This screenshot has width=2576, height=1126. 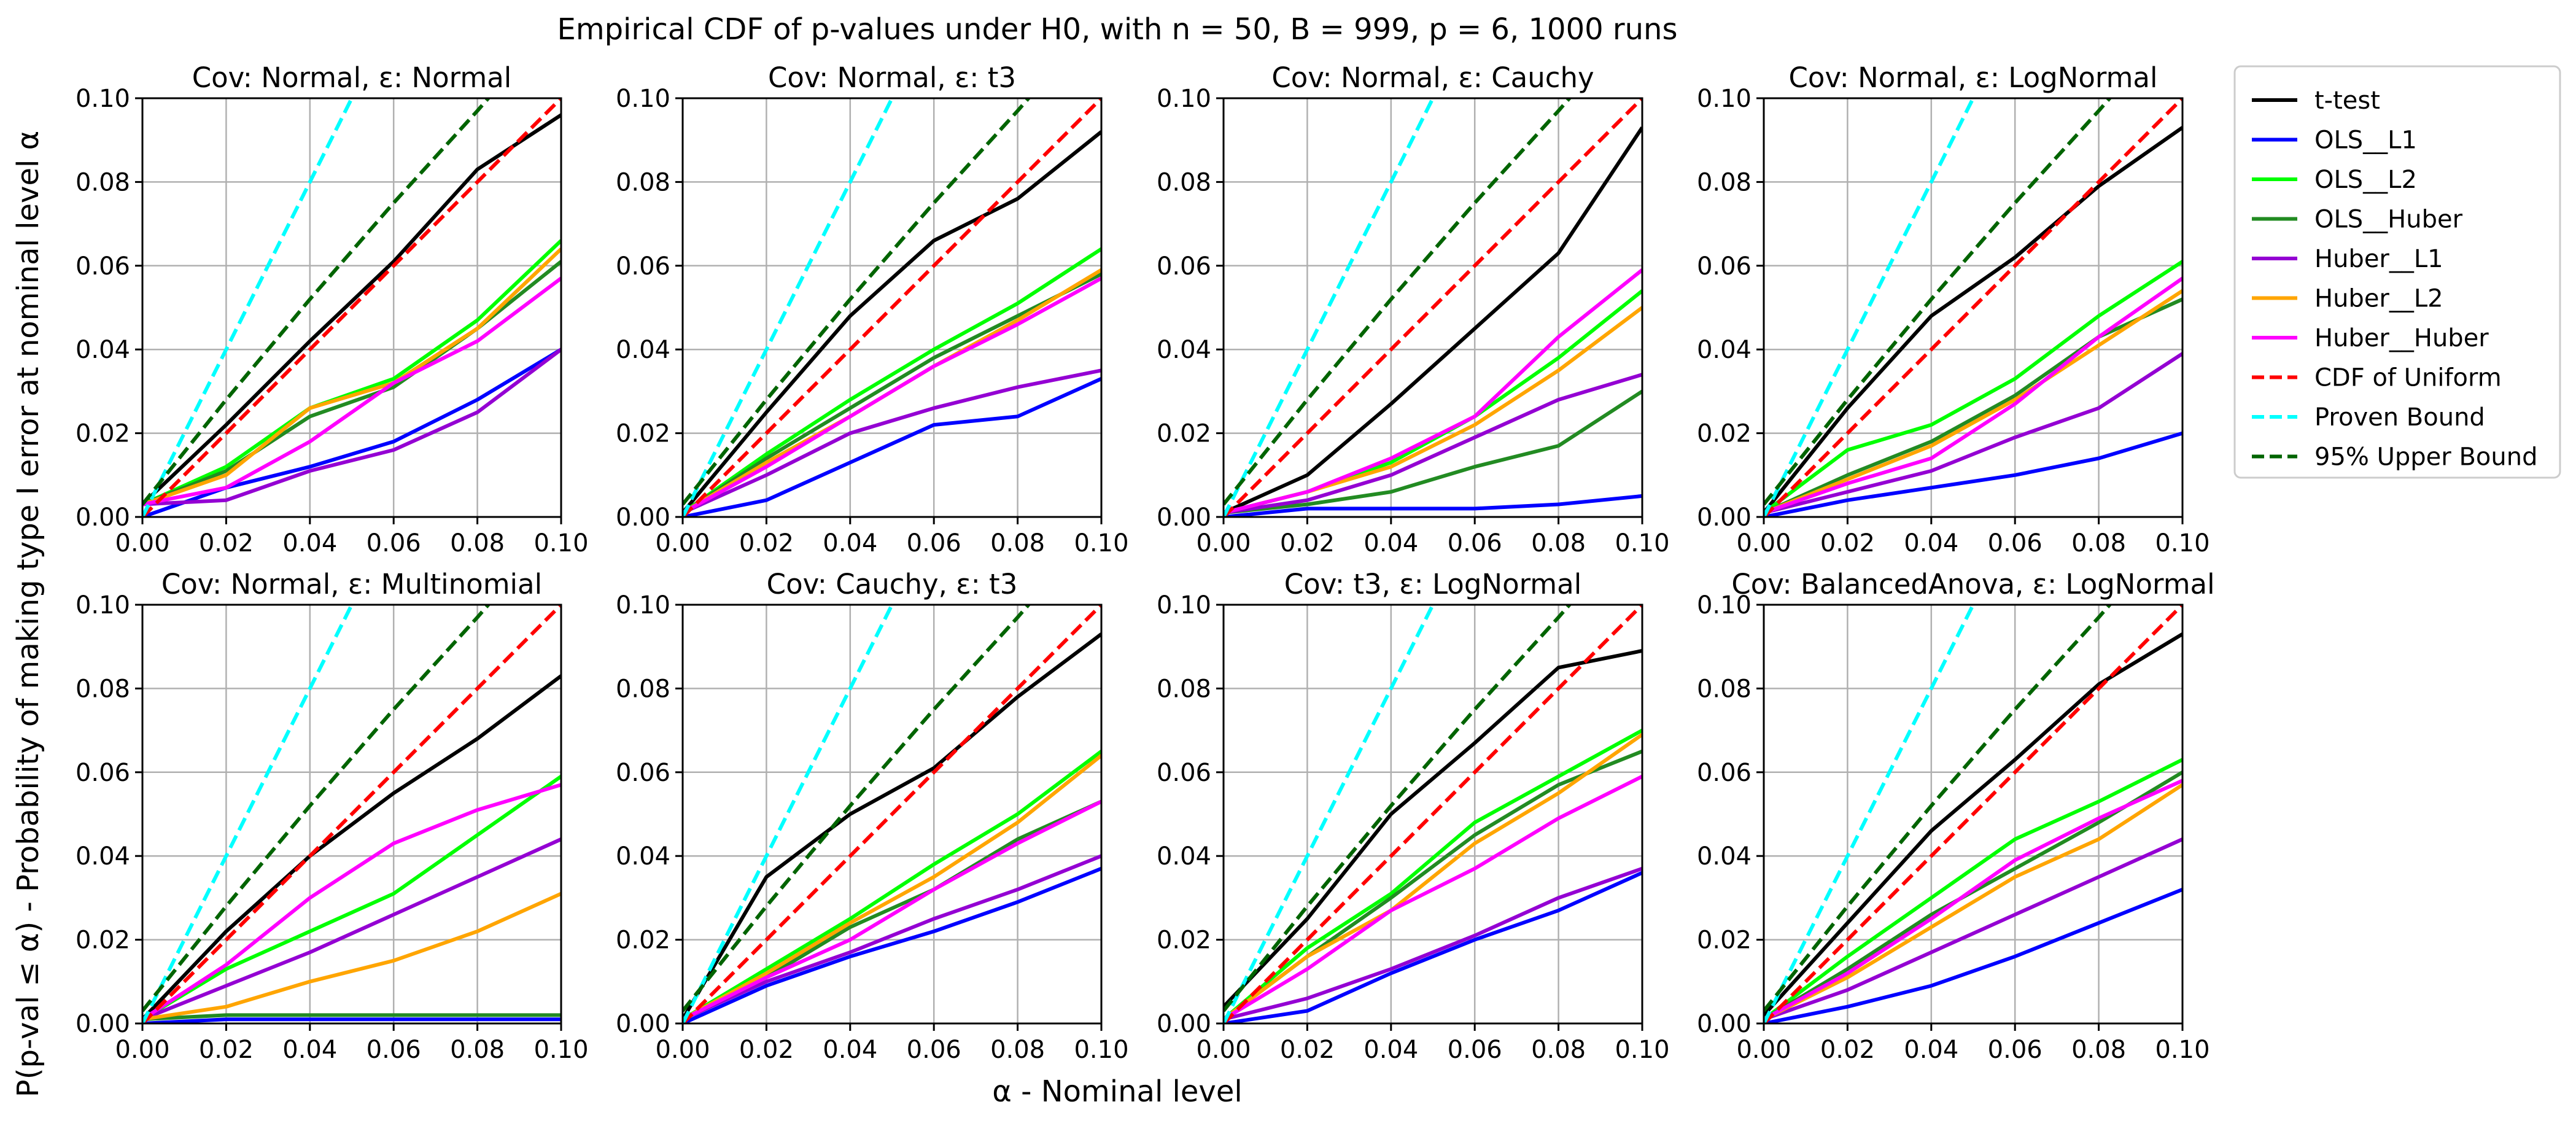 I want to click on legend-label-cdf-of-uniform: CDF of Uniform, so click(x=2408, y=378).